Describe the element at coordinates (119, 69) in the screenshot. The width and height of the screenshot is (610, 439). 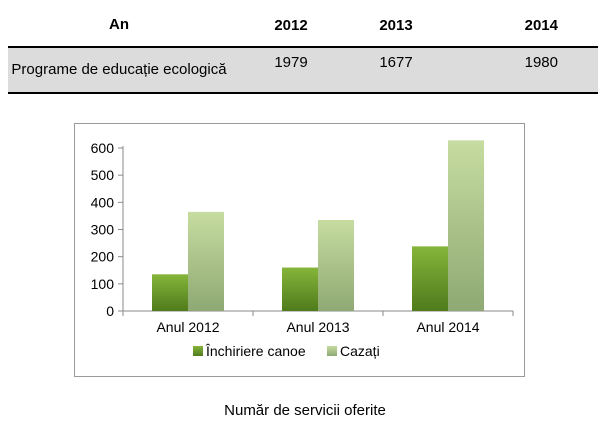
I see `row-label: Programe de educație ecologică` at that location.